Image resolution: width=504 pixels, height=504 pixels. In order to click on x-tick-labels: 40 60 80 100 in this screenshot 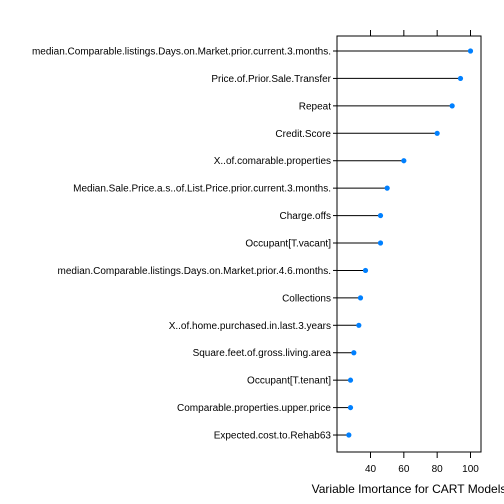, I will do `click(422, 469)`.